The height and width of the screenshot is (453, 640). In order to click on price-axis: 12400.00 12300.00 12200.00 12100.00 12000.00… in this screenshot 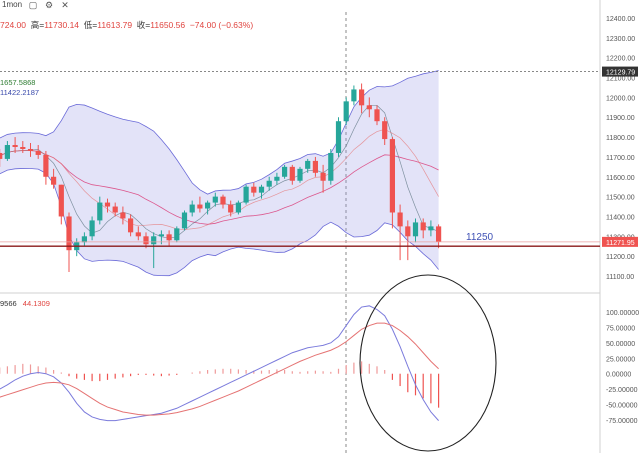, I will do `click(620, 220)`.